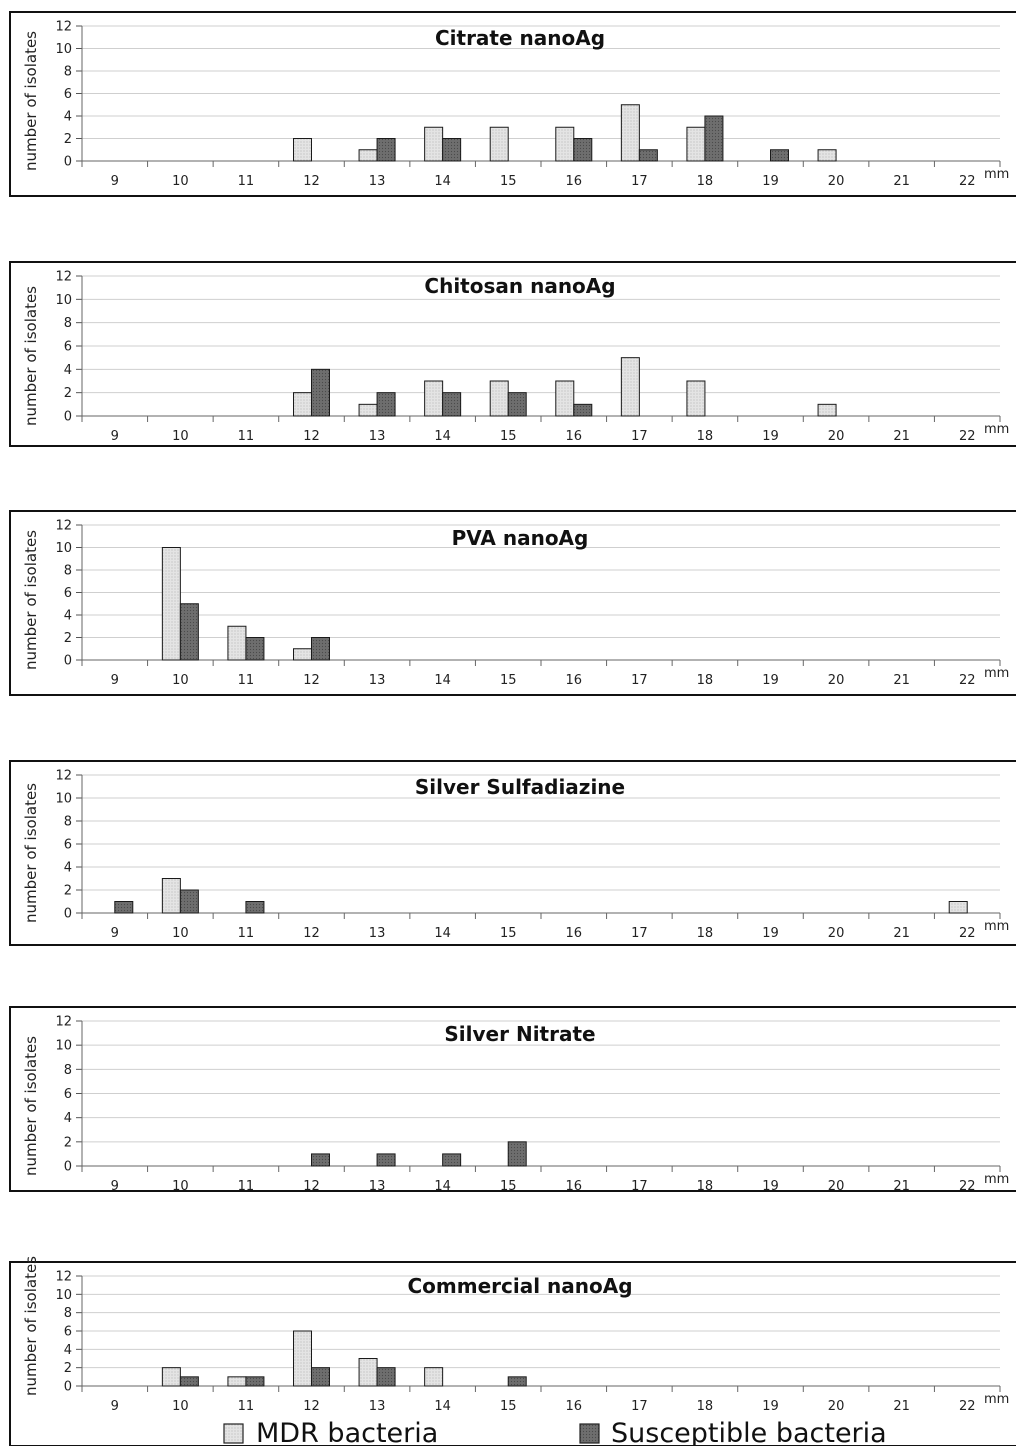 Image resolution: width=1016 pixels, height=1446 pixels. Describe the element at coordinates (233, 1433) in the screenshot. I see `legend-swatch-mdr` at that location.